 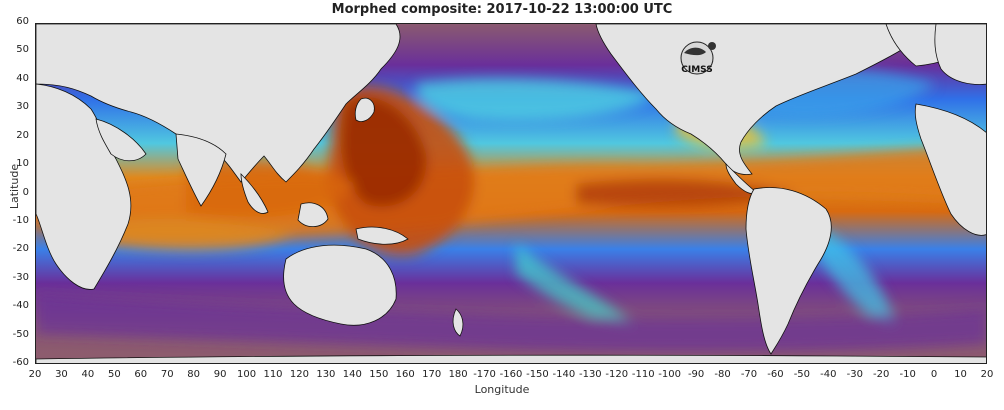 I want to click on x-tick-label: -120, so click(x=617, y=374).